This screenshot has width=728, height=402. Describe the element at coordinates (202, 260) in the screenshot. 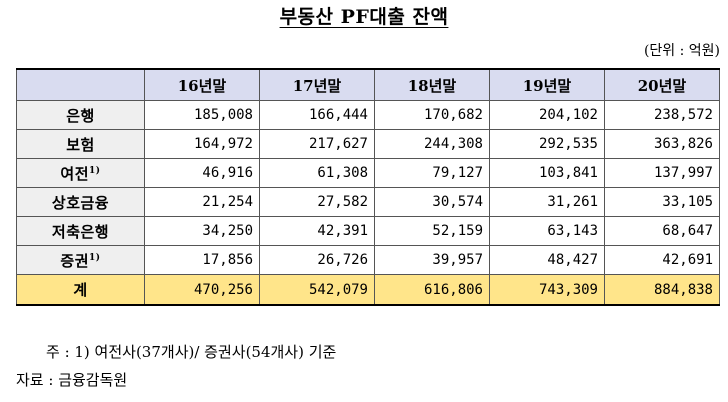

I see `table-cell: 17,856` at that location.